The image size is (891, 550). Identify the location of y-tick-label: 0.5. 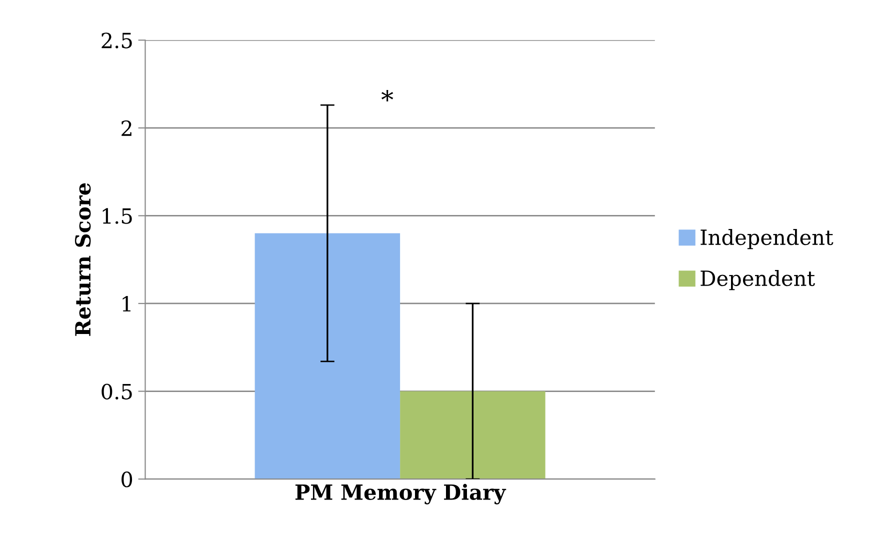
(117, 392).